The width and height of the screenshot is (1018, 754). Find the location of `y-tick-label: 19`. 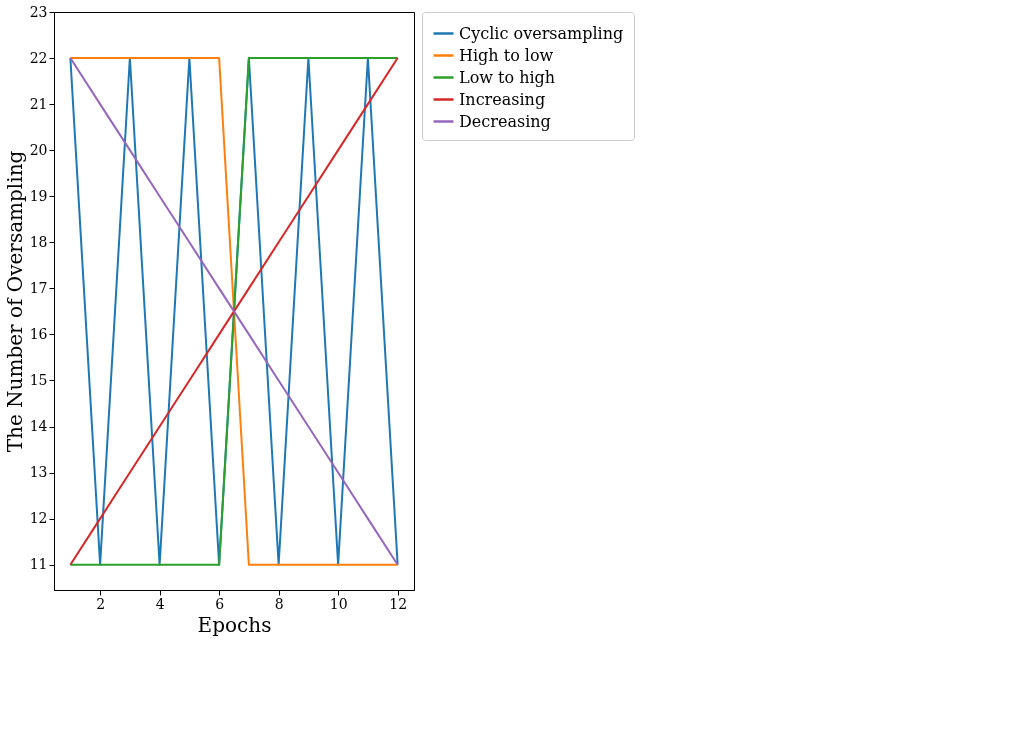

y-tick-label: 19 is located at coordinates (38, 195).